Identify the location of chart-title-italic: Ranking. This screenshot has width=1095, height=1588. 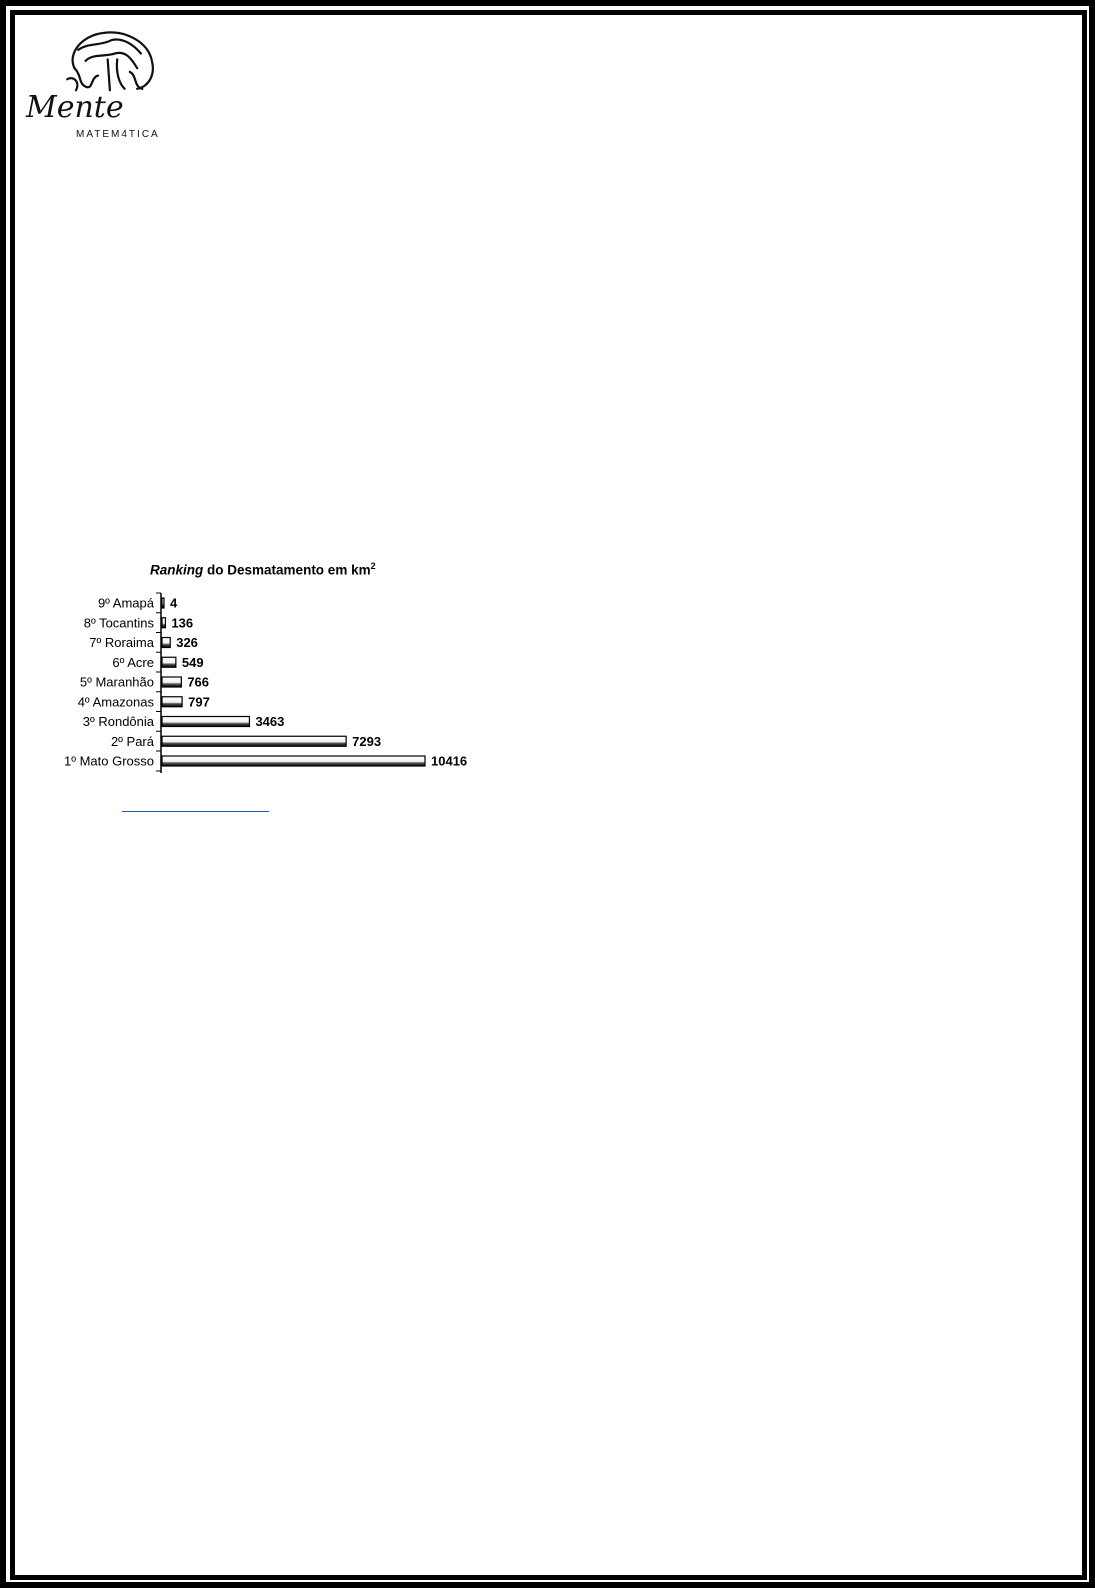
(177, 570).